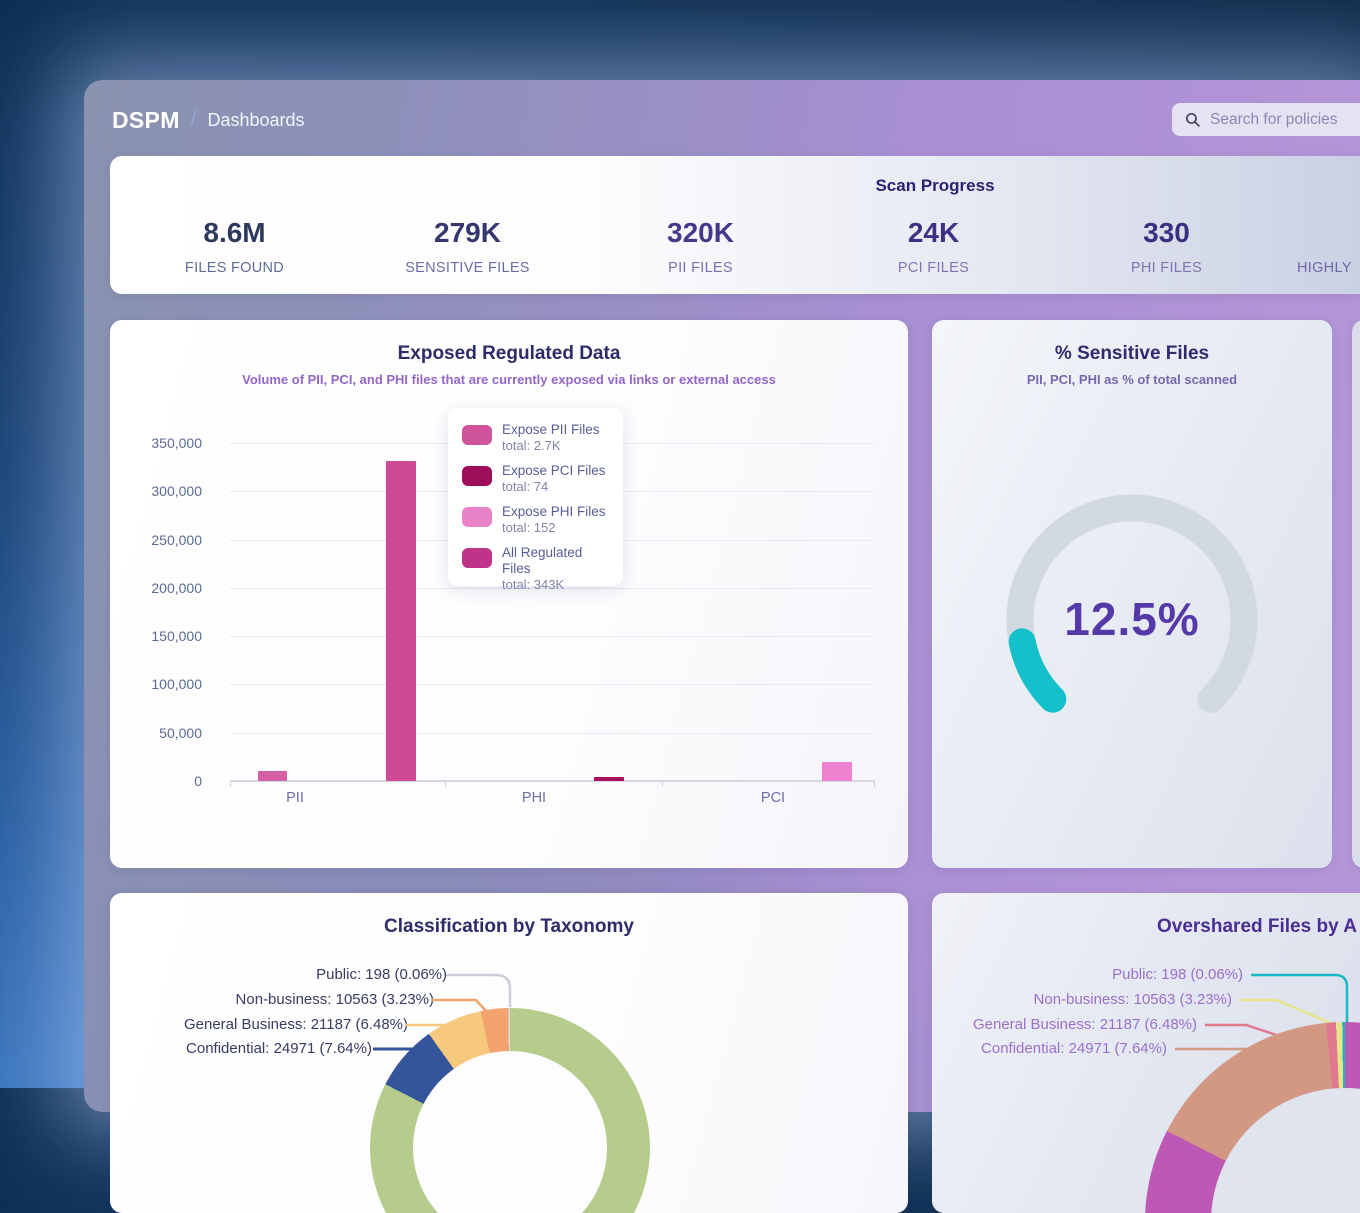 This screenshot has width=1360, height=1213. What do you see at coordinates (552, 781) in the screenshot?
I see `x-axis-line` at bounding box center [552, 781].